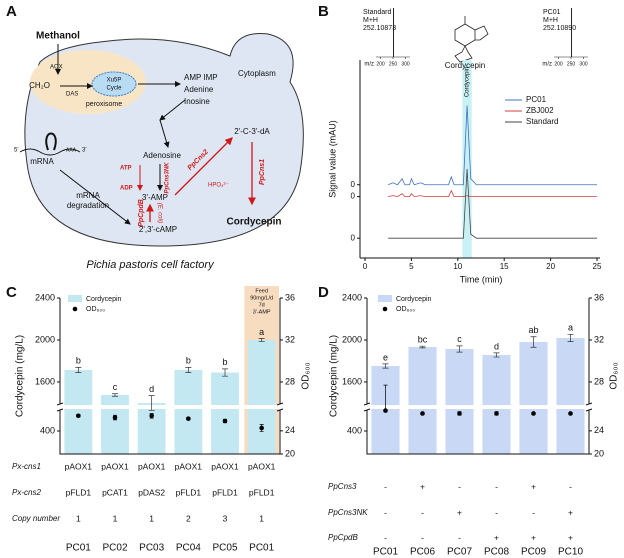 The width and height of the screenshot is (624, 558). Describe the element at coordinates (496, 552) in the screenshot. I see `x-tick-label: PC08` at that location.